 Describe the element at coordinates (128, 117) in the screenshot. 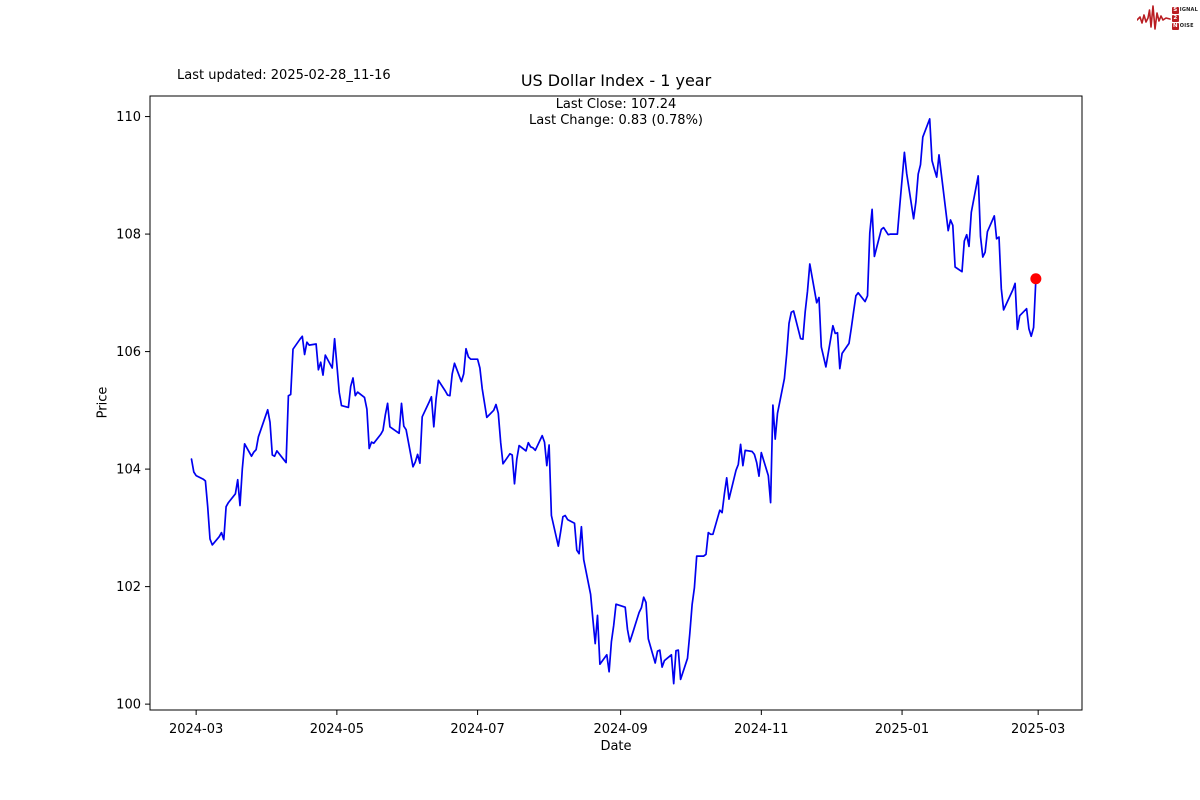

I see `y-axis-tick-label: 110` at that location.